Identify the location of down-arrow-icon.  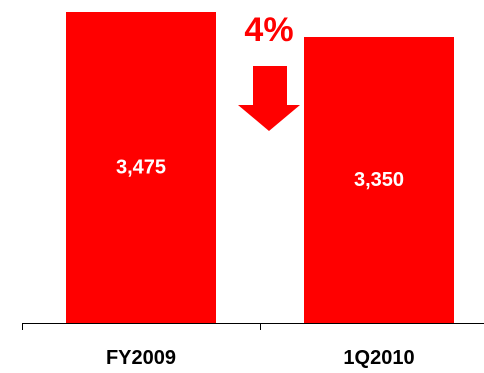
(269, 98).